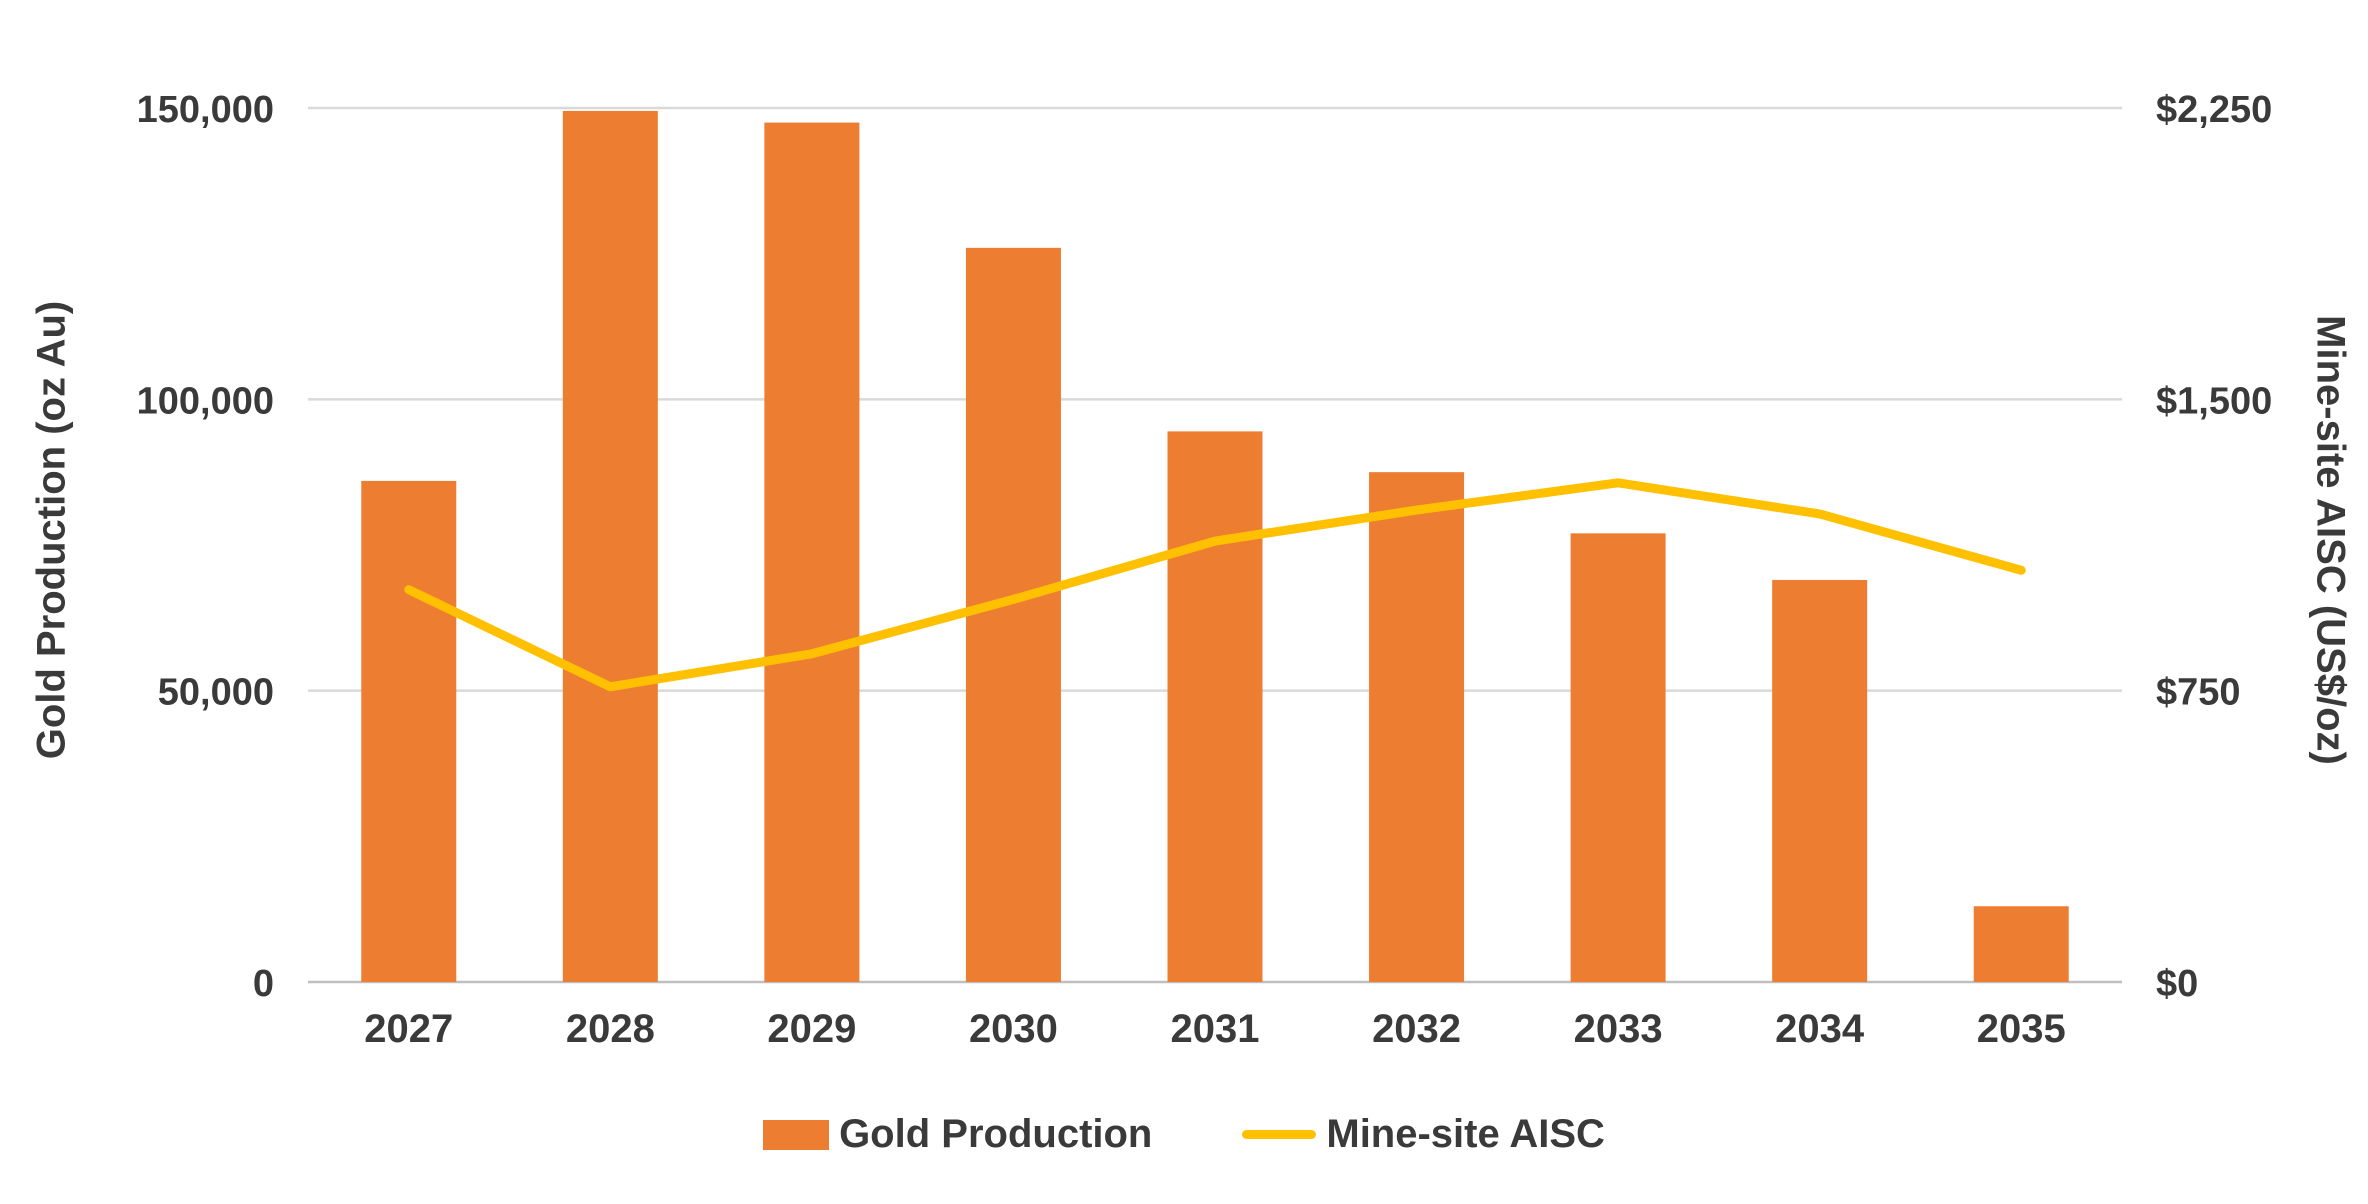 Image resolution: width=2368 pixels, height=1204 pixels. I want to click on right-axis-tick-label: $0, so click(2177, 984).